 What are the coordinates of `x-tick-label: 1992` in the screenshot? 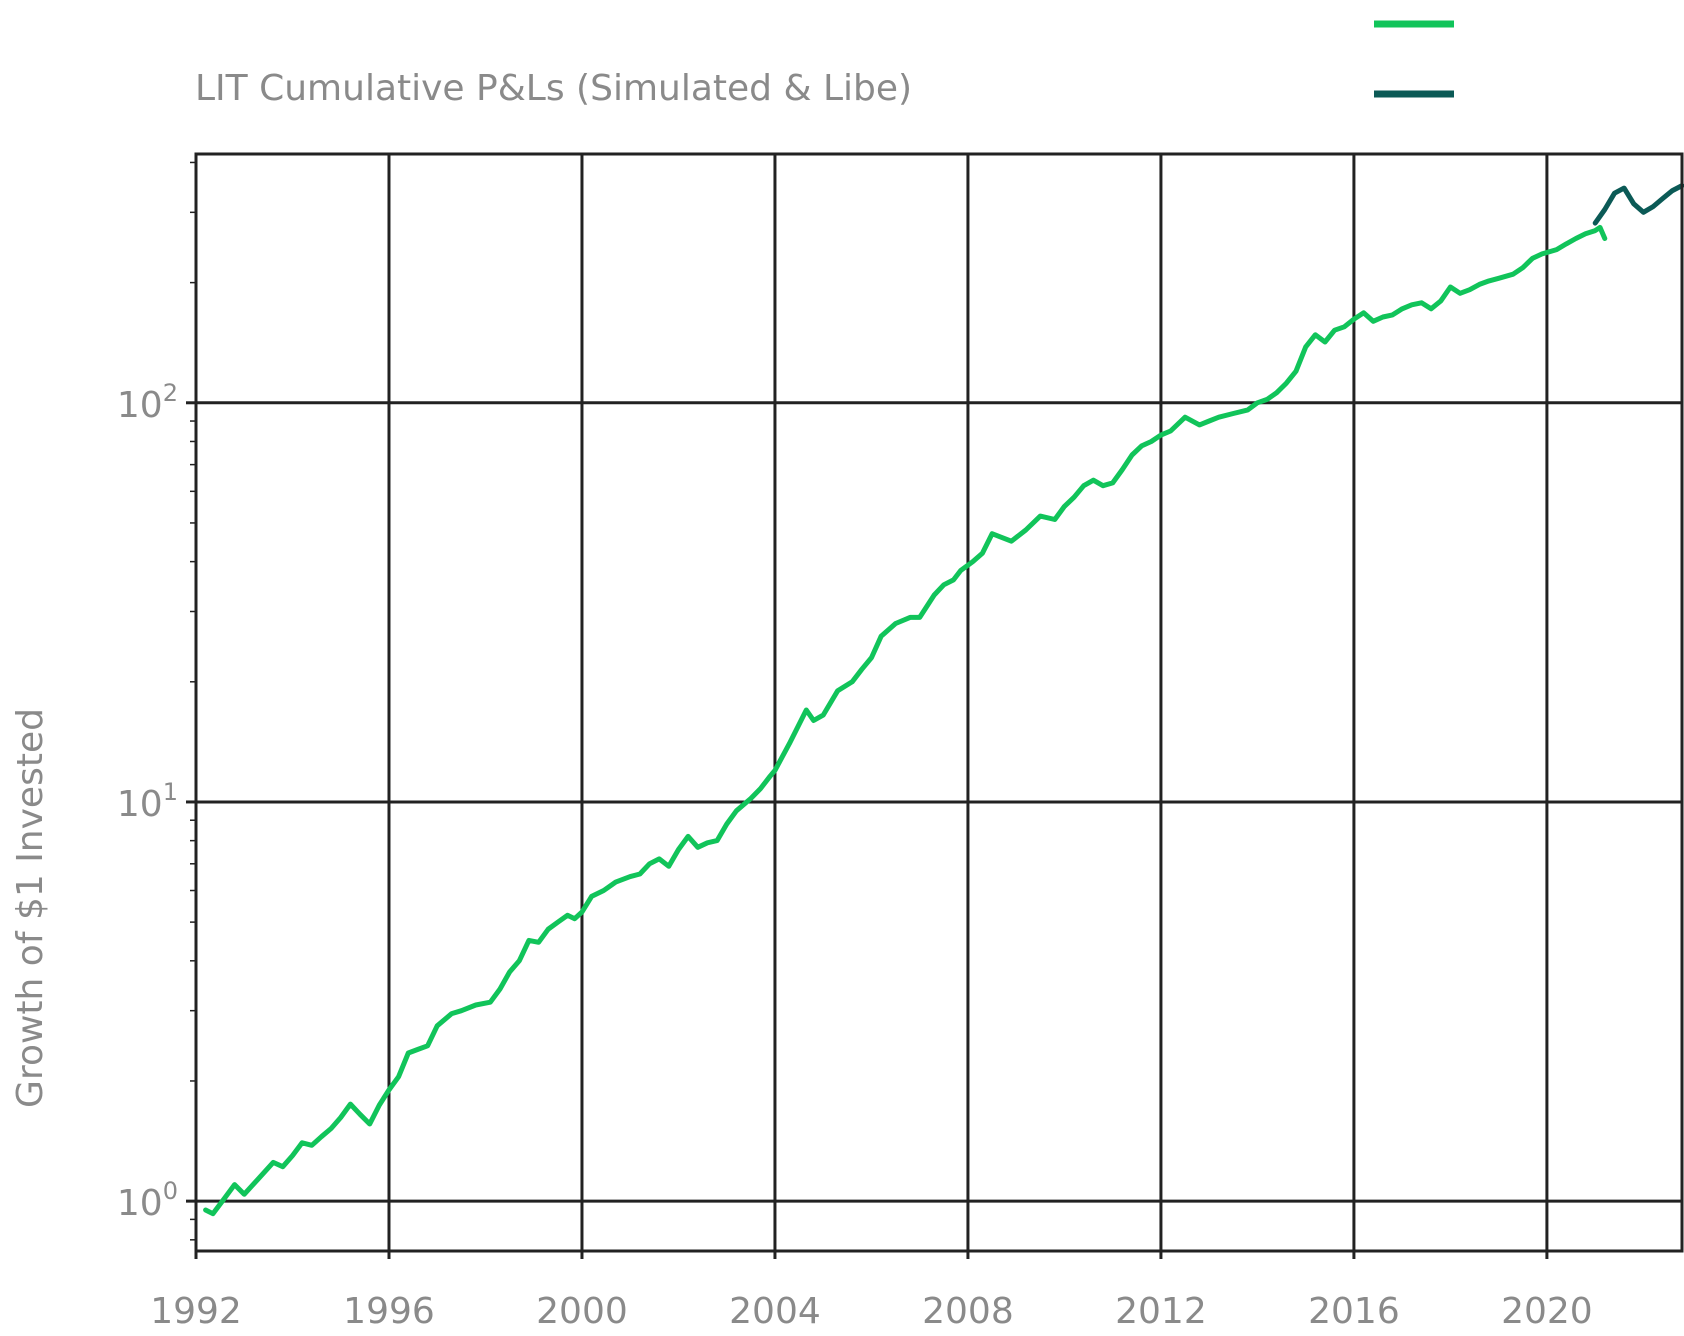 It's located at (196, 1311).